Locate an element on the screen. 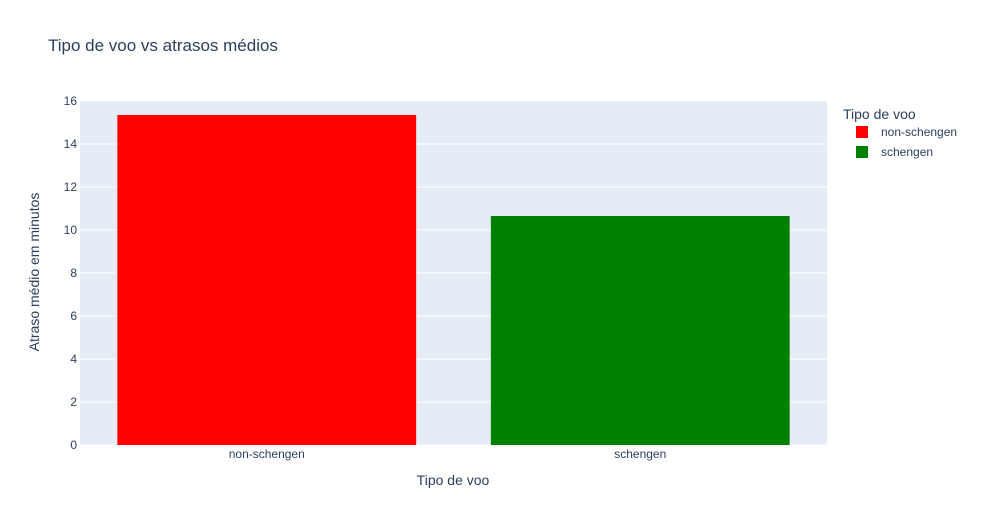 The height and width of the screenshot is (525, 984). y-axis-title: Atraso médio em minutos is located at coordinates (34, 272).